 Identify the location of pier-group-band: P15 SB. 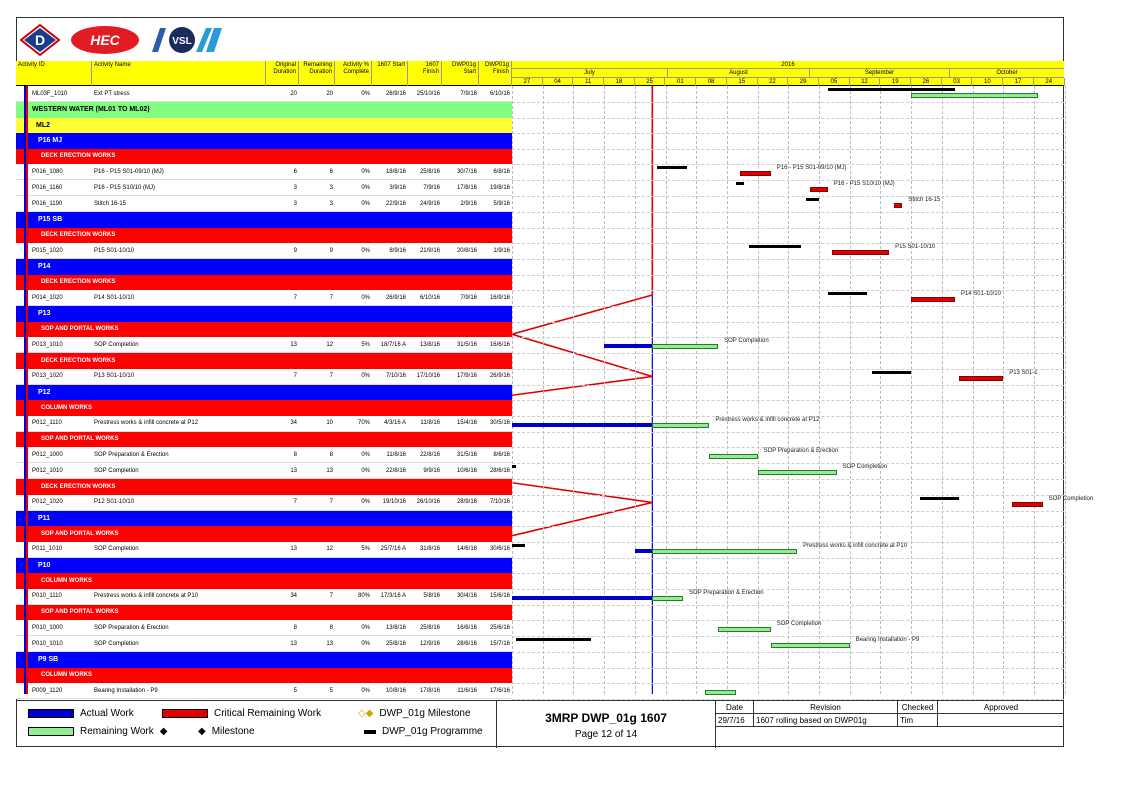
(264, 220).